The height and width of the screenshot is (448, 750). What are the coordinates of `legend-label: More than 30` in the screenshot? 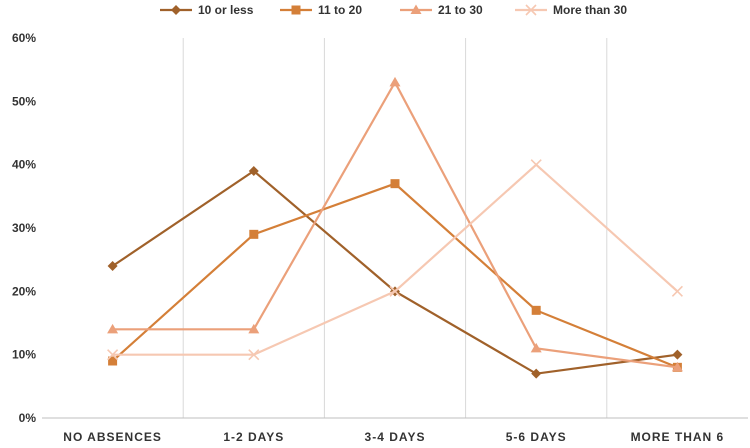 It's located at (590, 10).